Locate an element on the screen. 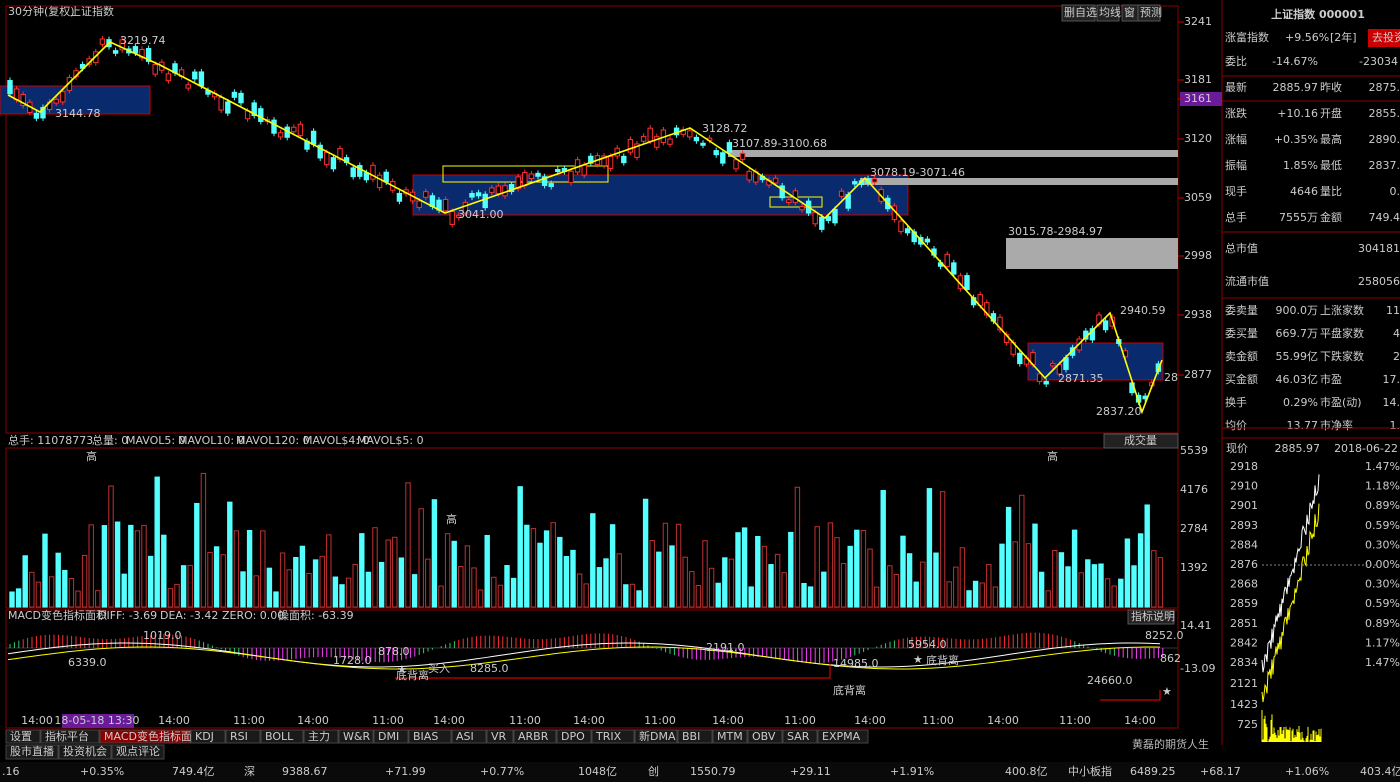  help-bg is located at coordinates (1151, 617).